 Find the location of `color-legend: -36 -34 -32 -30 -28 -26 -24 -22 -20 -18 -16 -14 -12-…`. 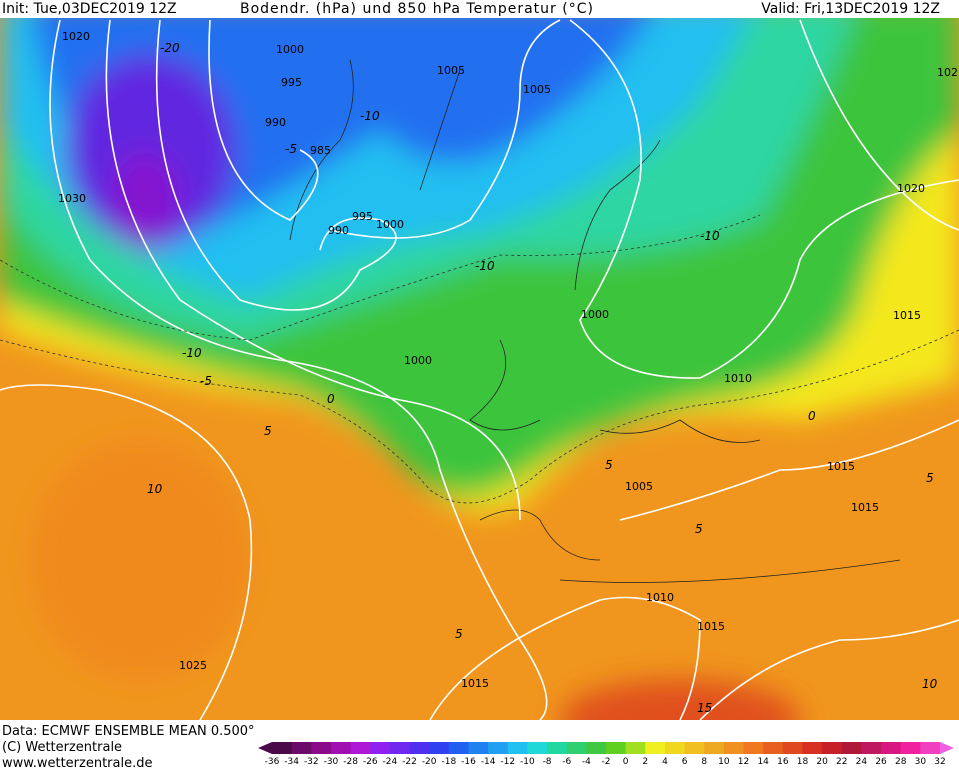

color-legend: -36 -34 -32 -30 -28 -26 -24 -22 -20 -18 -16 -14 -12-… is located at coordinates (606, 754).